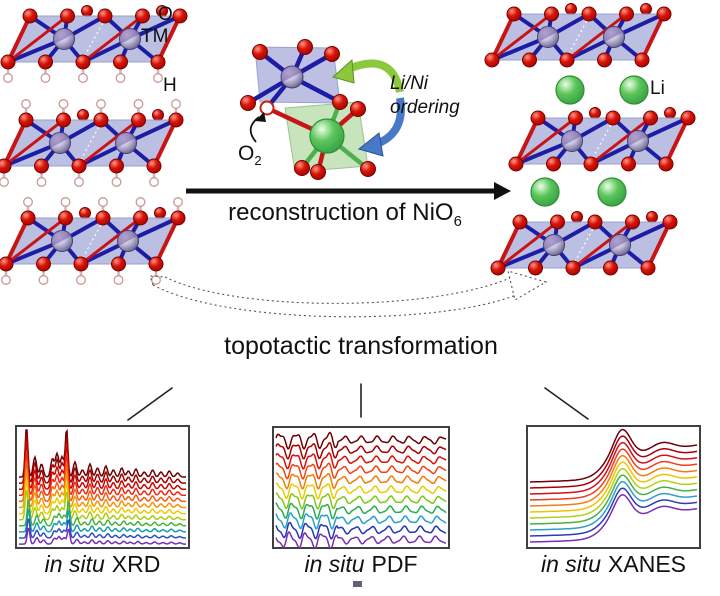 The height and width of the screenshot is (596, 720). Describe the element at coordinates (367, 75) in the screenshot. I see `ordering-arrow-green` at that location.